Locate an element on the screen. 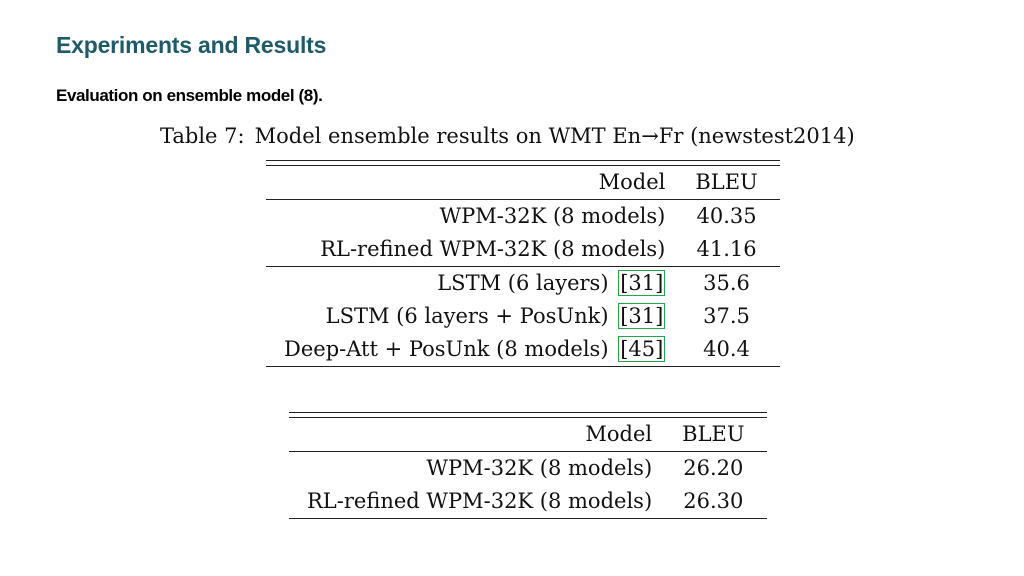  slide-subtitle: Evaluation on ensemble model (8). is located at coordinates (189, 95).